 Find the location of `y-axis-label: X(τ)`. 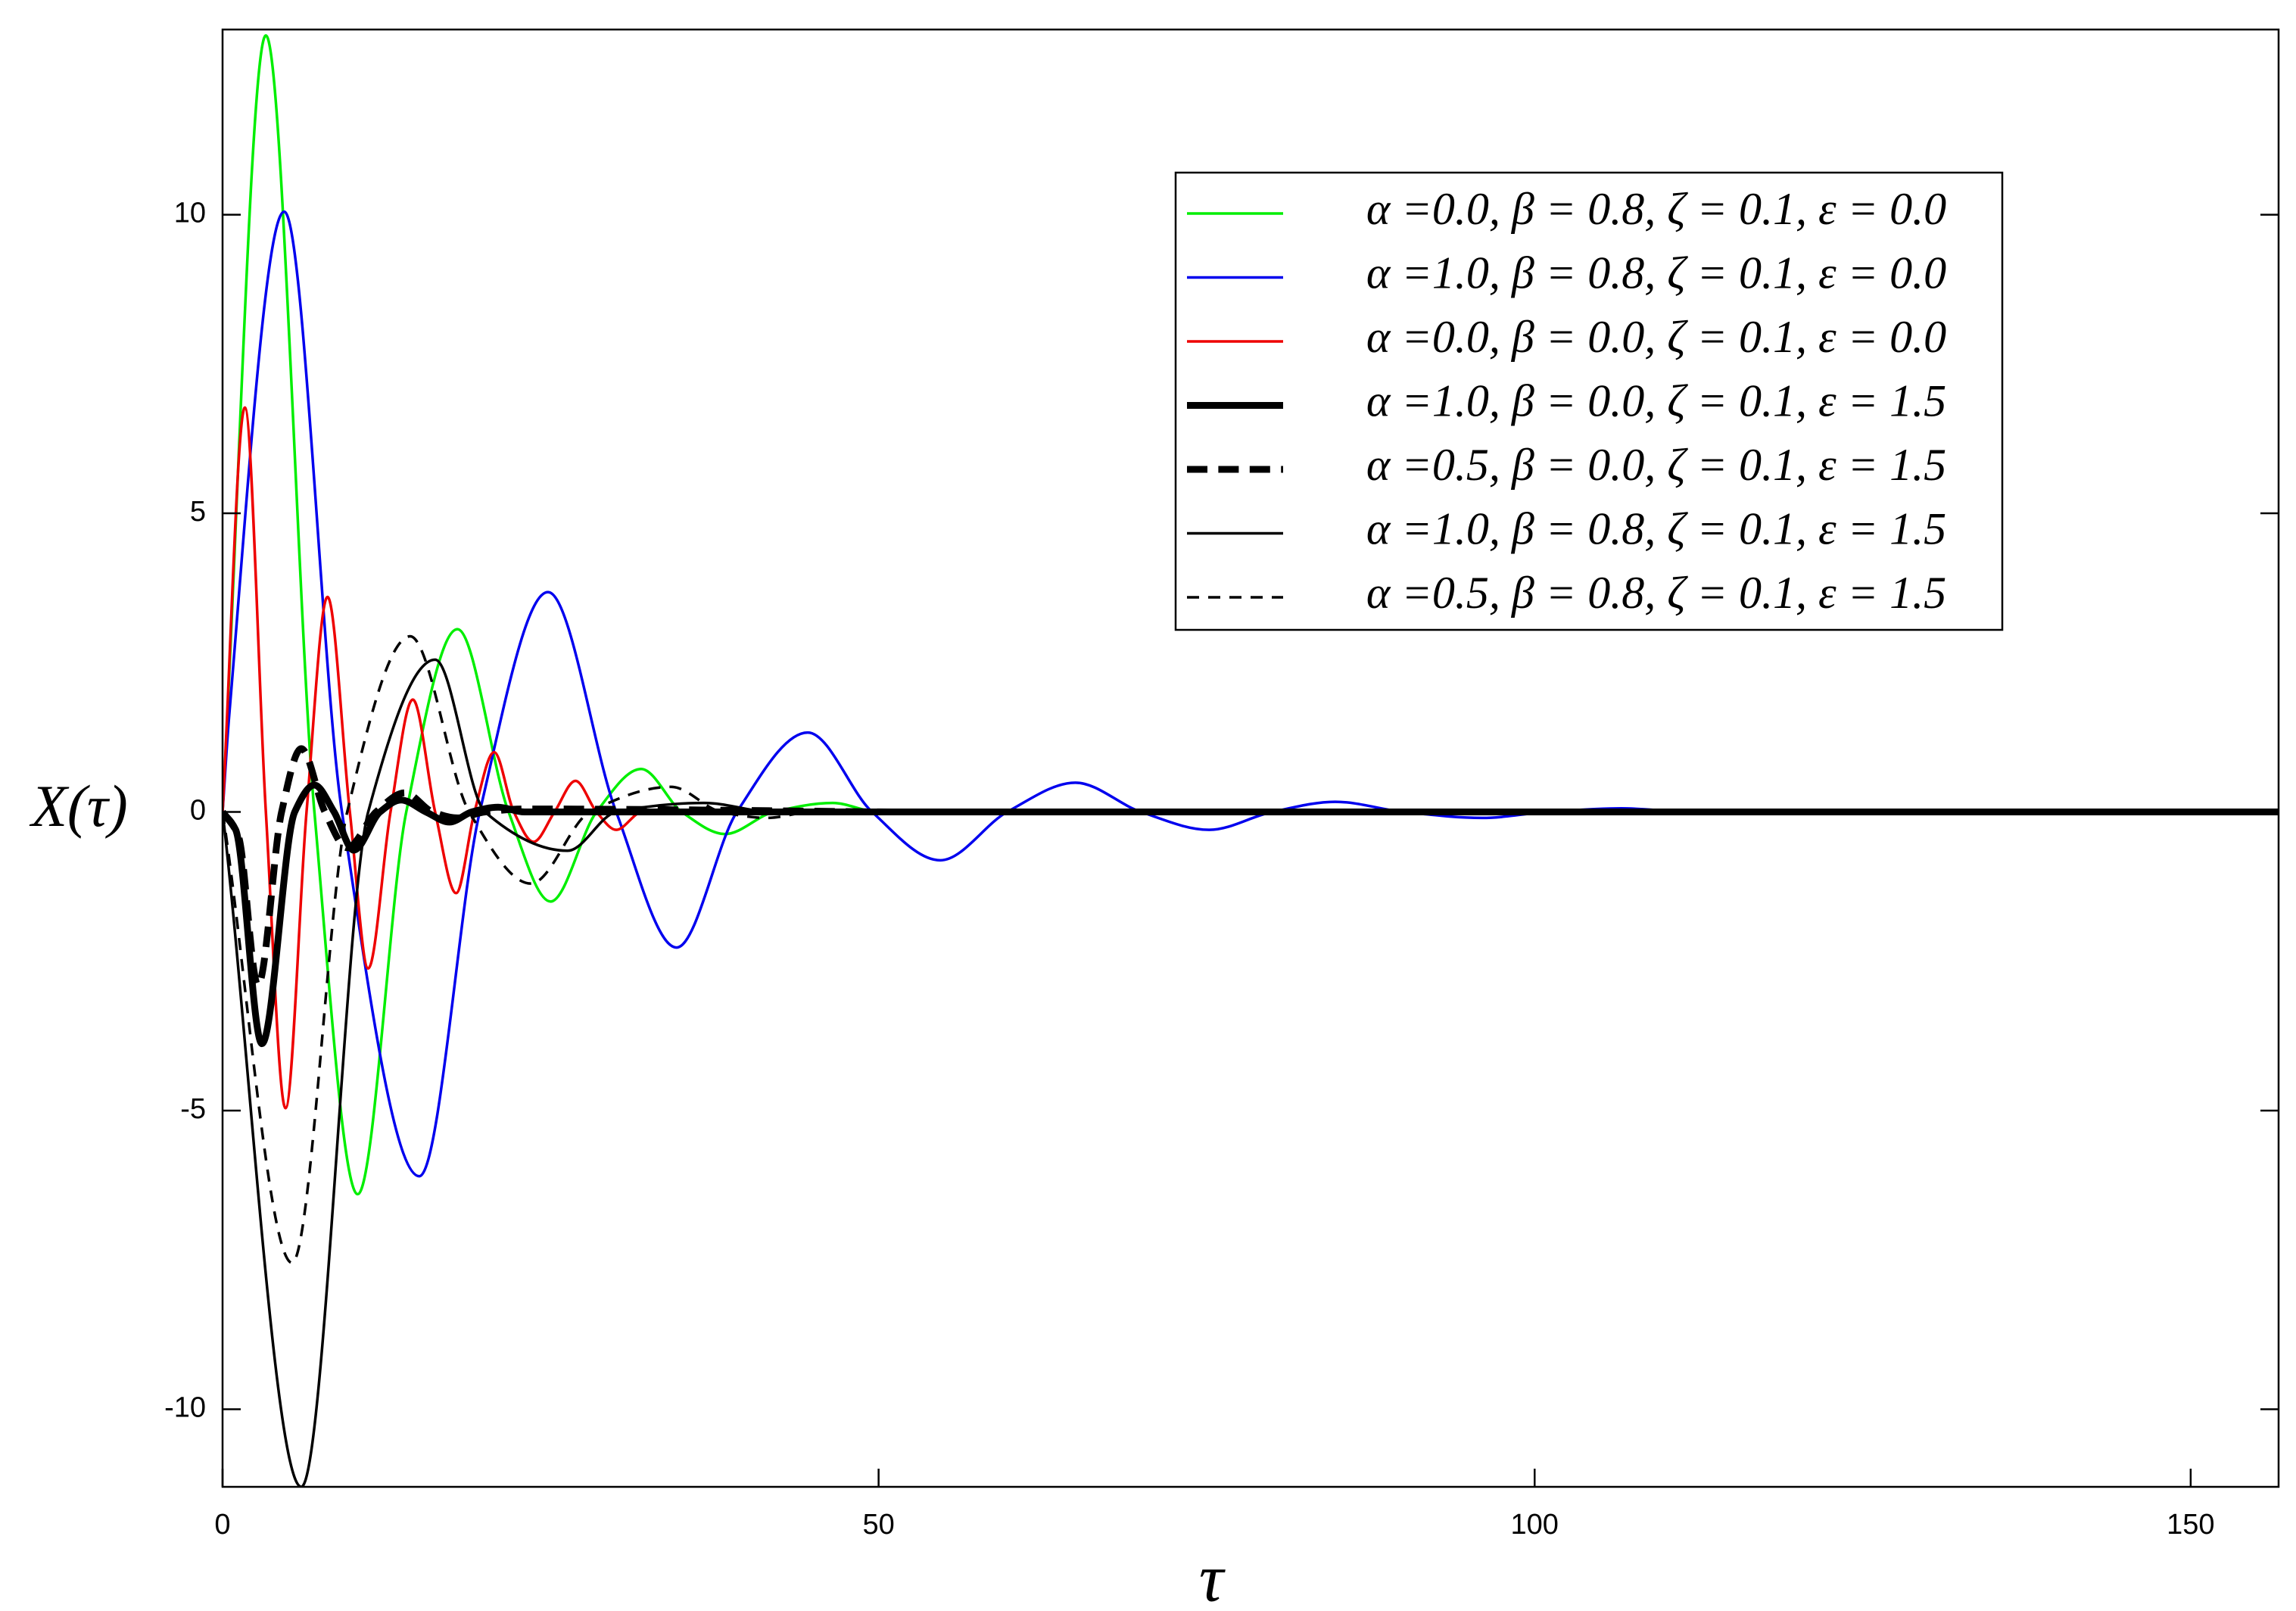

y-axis-label: X(τ) is located at coordinates (78, 806).